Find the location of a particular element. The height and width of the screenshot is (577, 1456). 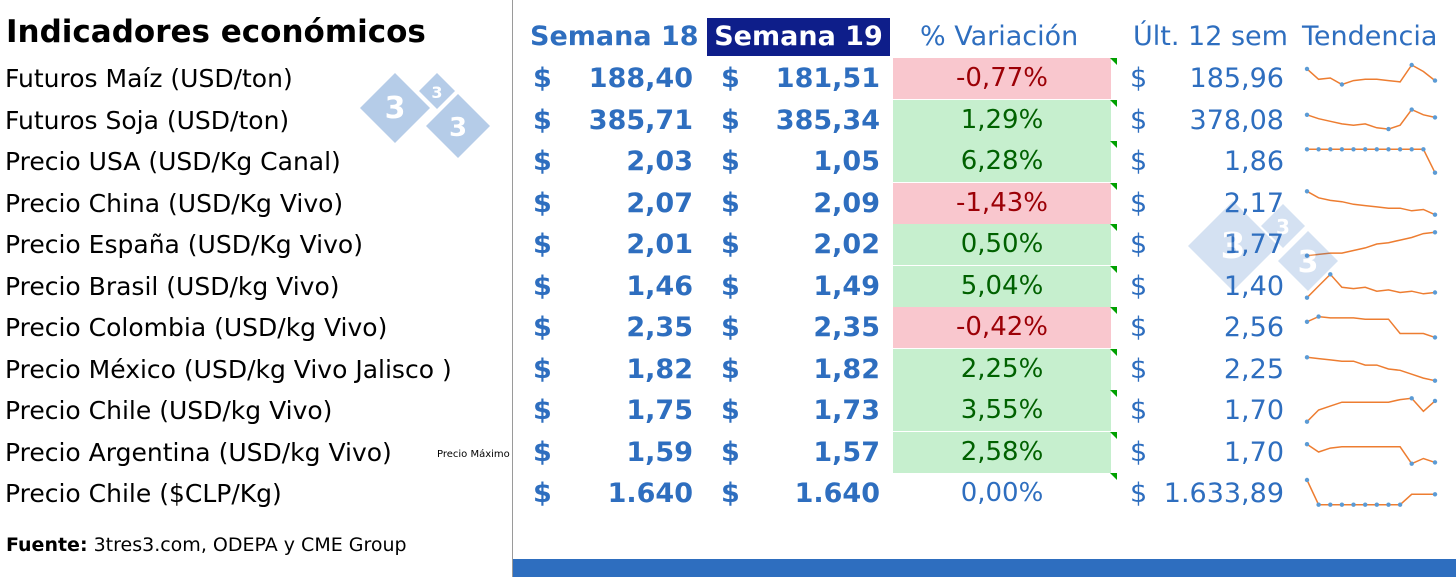

variation-cell: 0,00% is located at coordinates (1002, 493).